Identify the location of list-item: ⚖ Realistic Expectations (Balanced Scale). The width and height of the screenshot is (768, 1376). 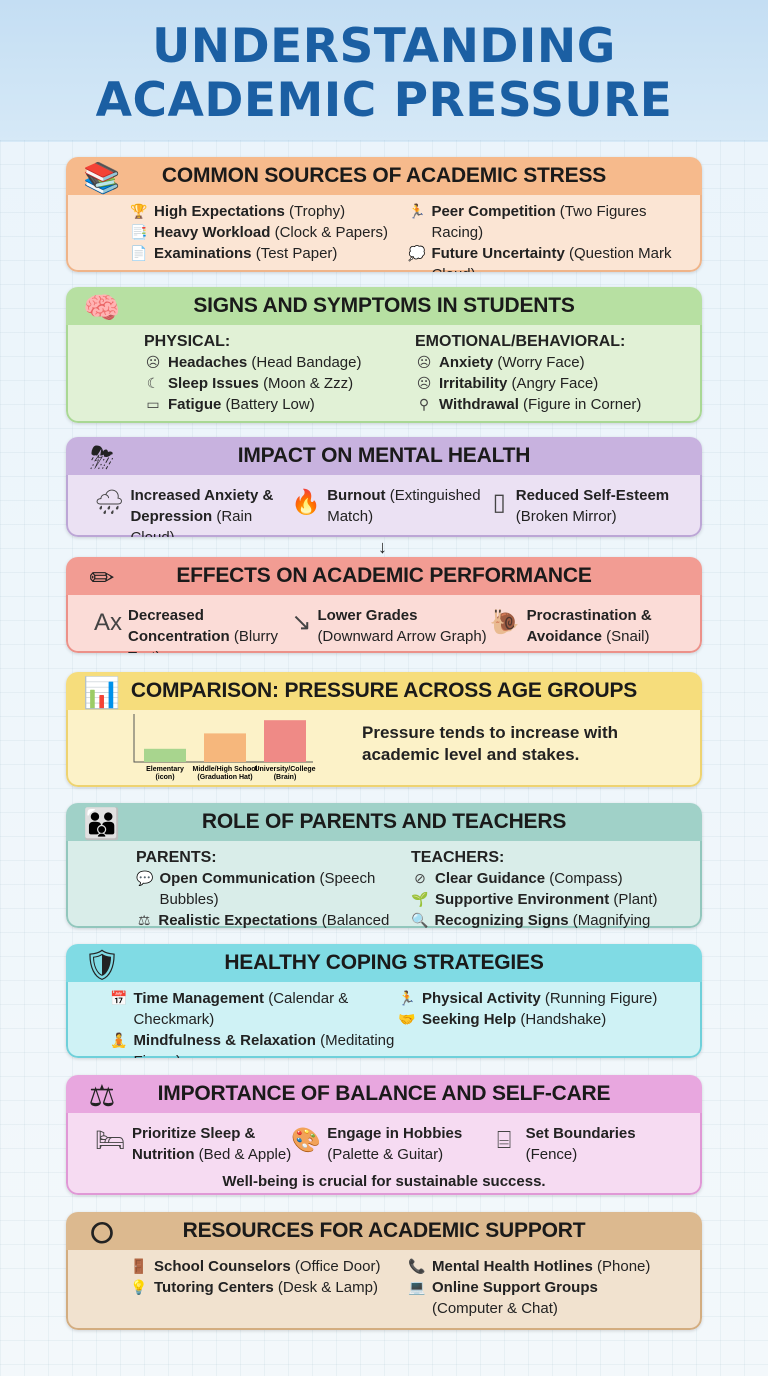
(273, 919).